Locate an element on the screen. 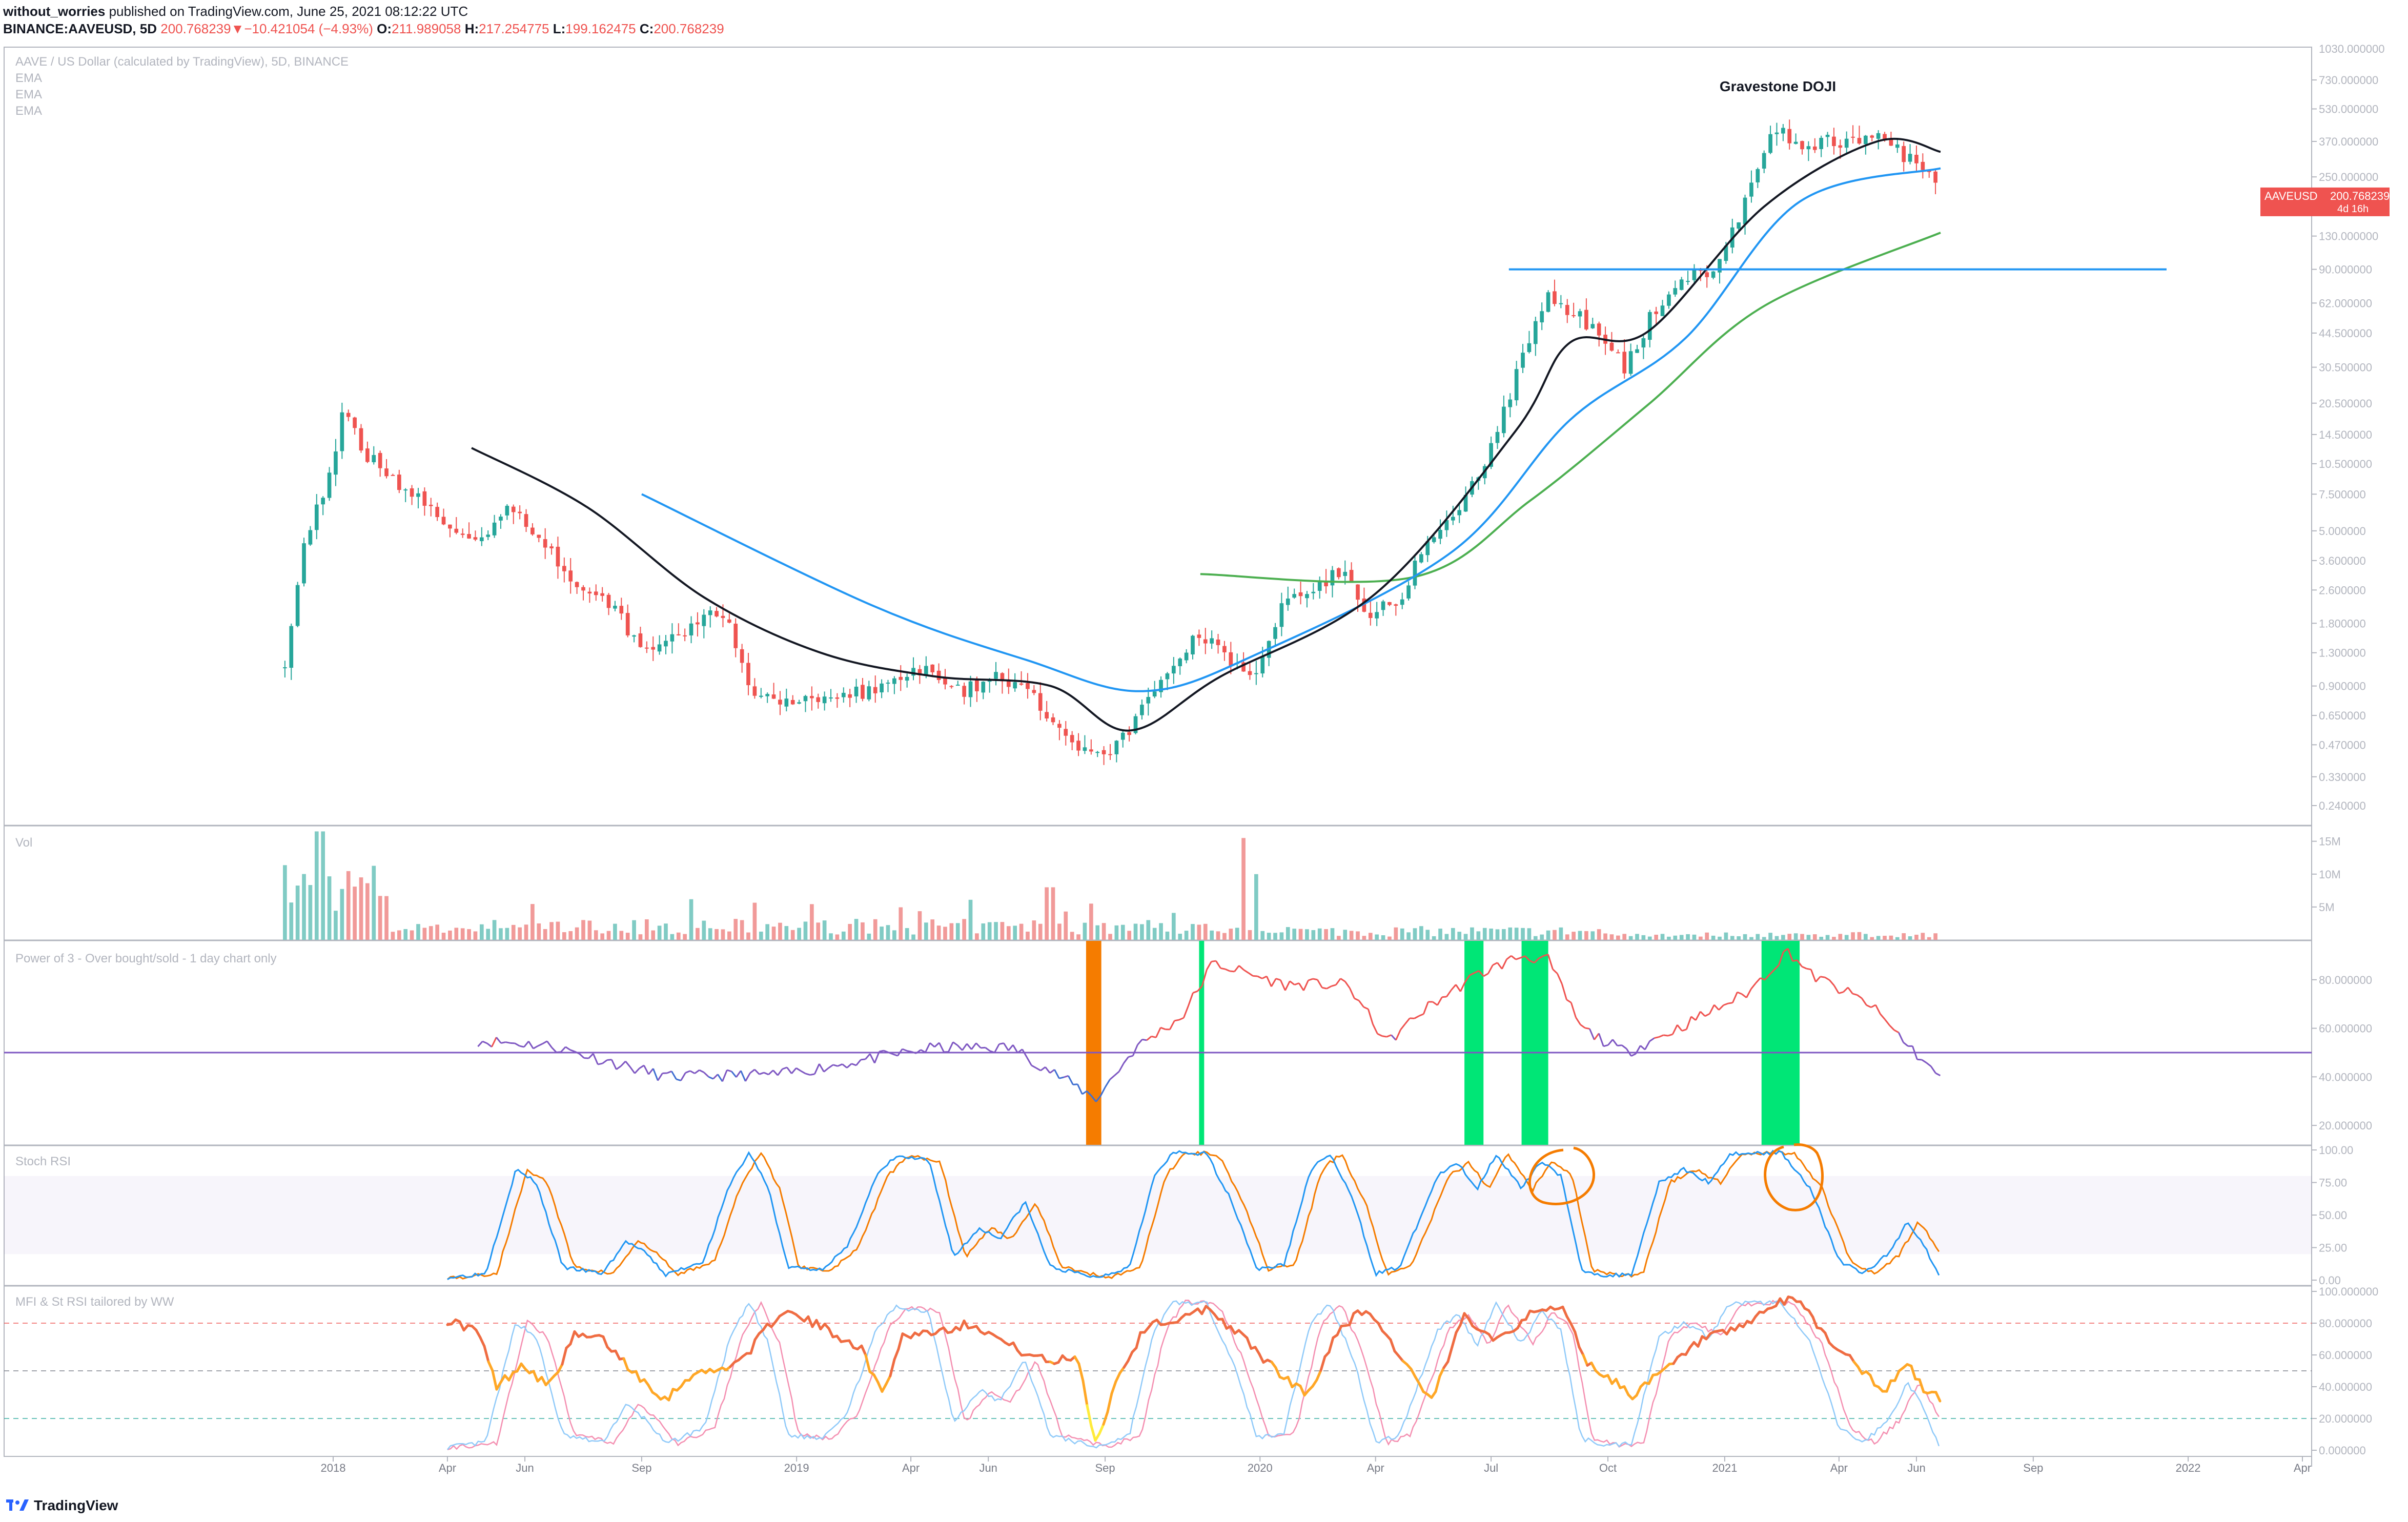 The height and width of the screenshot is (1522, 2408). change-arrow-icon: ▼ is located at coordinates (238, 29).